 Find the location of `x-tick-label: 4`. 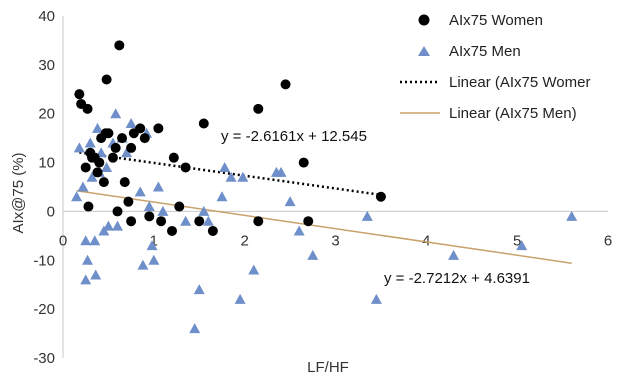

x-tick-label: 4 is located at coordinates (426, 240).